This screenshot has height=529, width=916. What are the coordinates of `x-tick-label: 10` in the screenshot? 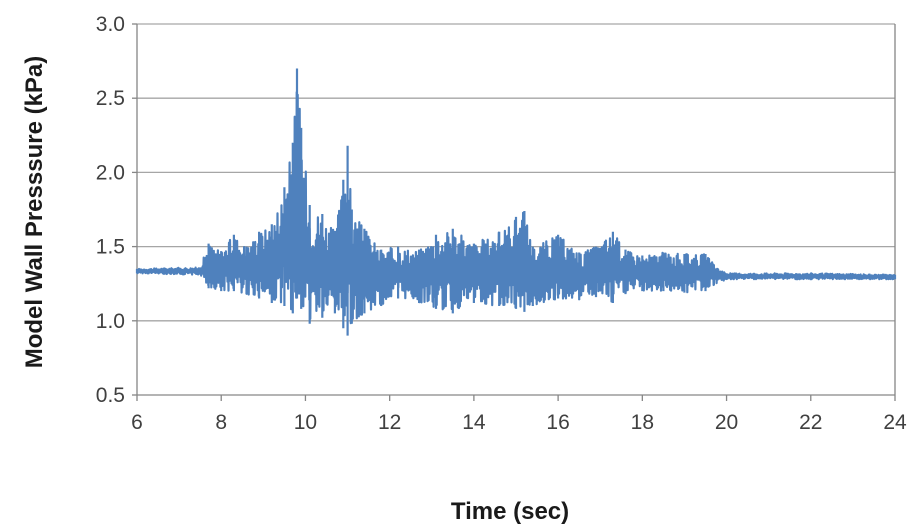 It's located at (305, 422).